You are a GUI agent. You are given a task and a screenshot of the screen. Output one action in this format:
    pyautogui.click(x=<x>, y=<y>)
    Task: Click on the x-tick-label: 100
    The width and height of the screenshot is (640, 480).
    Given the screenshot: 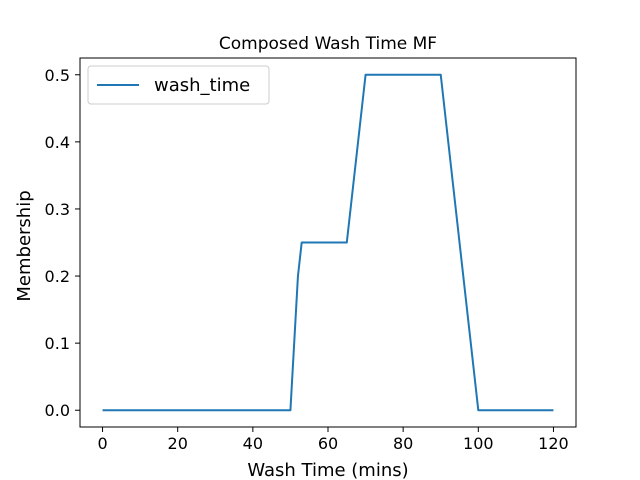 What is the action you would take?
    pyautogui.click(x=478, y=443)
    